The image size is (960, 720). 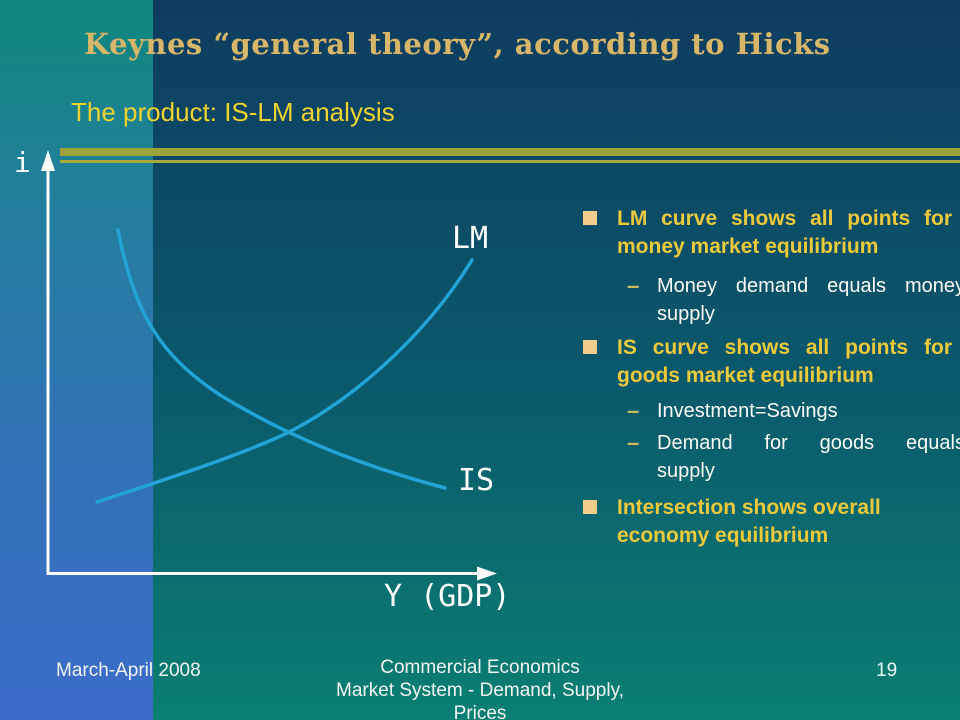 What do you see at coordinates (480, 667) in the screenshot?
I see `footer-course-line: Commercial Economics` at bounding box center [480, 667].